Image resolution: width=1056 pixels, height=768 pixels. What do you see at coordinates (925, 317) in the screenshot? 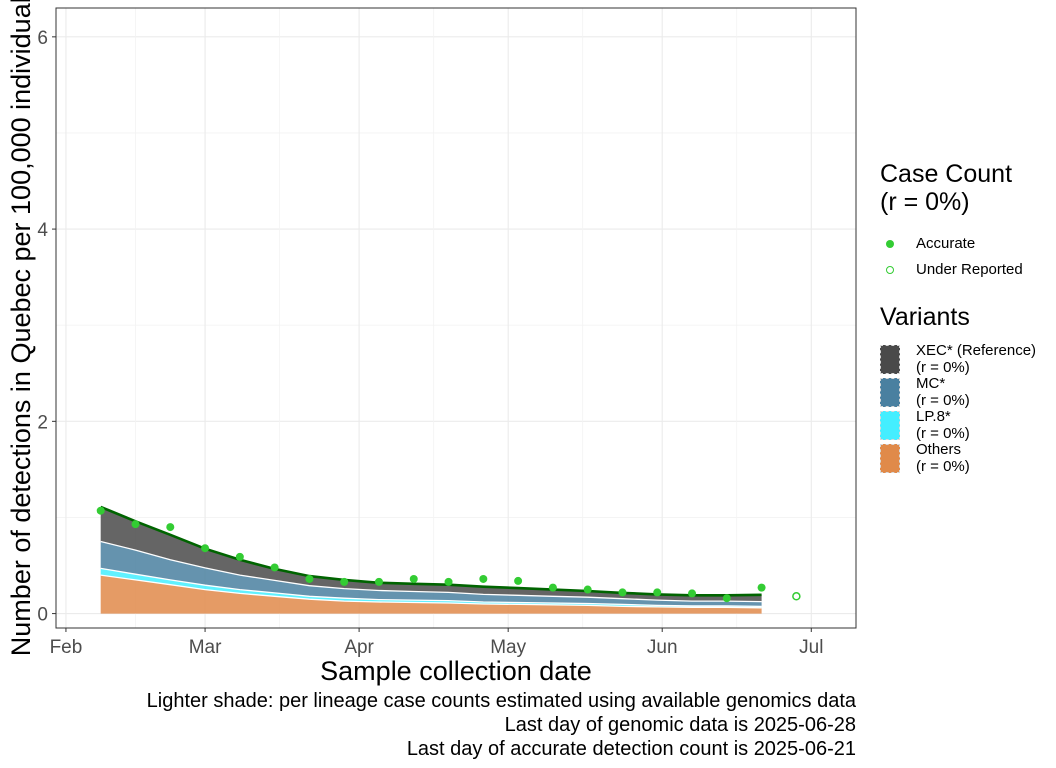
I see `variants-legend-title: Variants` at bounding box center [925, 317].